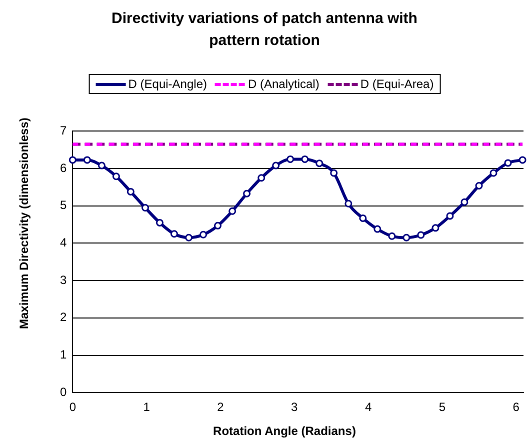 Image resolution: width=529 pixels, height=445 pixels. Describe the element at coordinates (63, 167) in the screenshot. I see `y-tick-label: 6` at that location.